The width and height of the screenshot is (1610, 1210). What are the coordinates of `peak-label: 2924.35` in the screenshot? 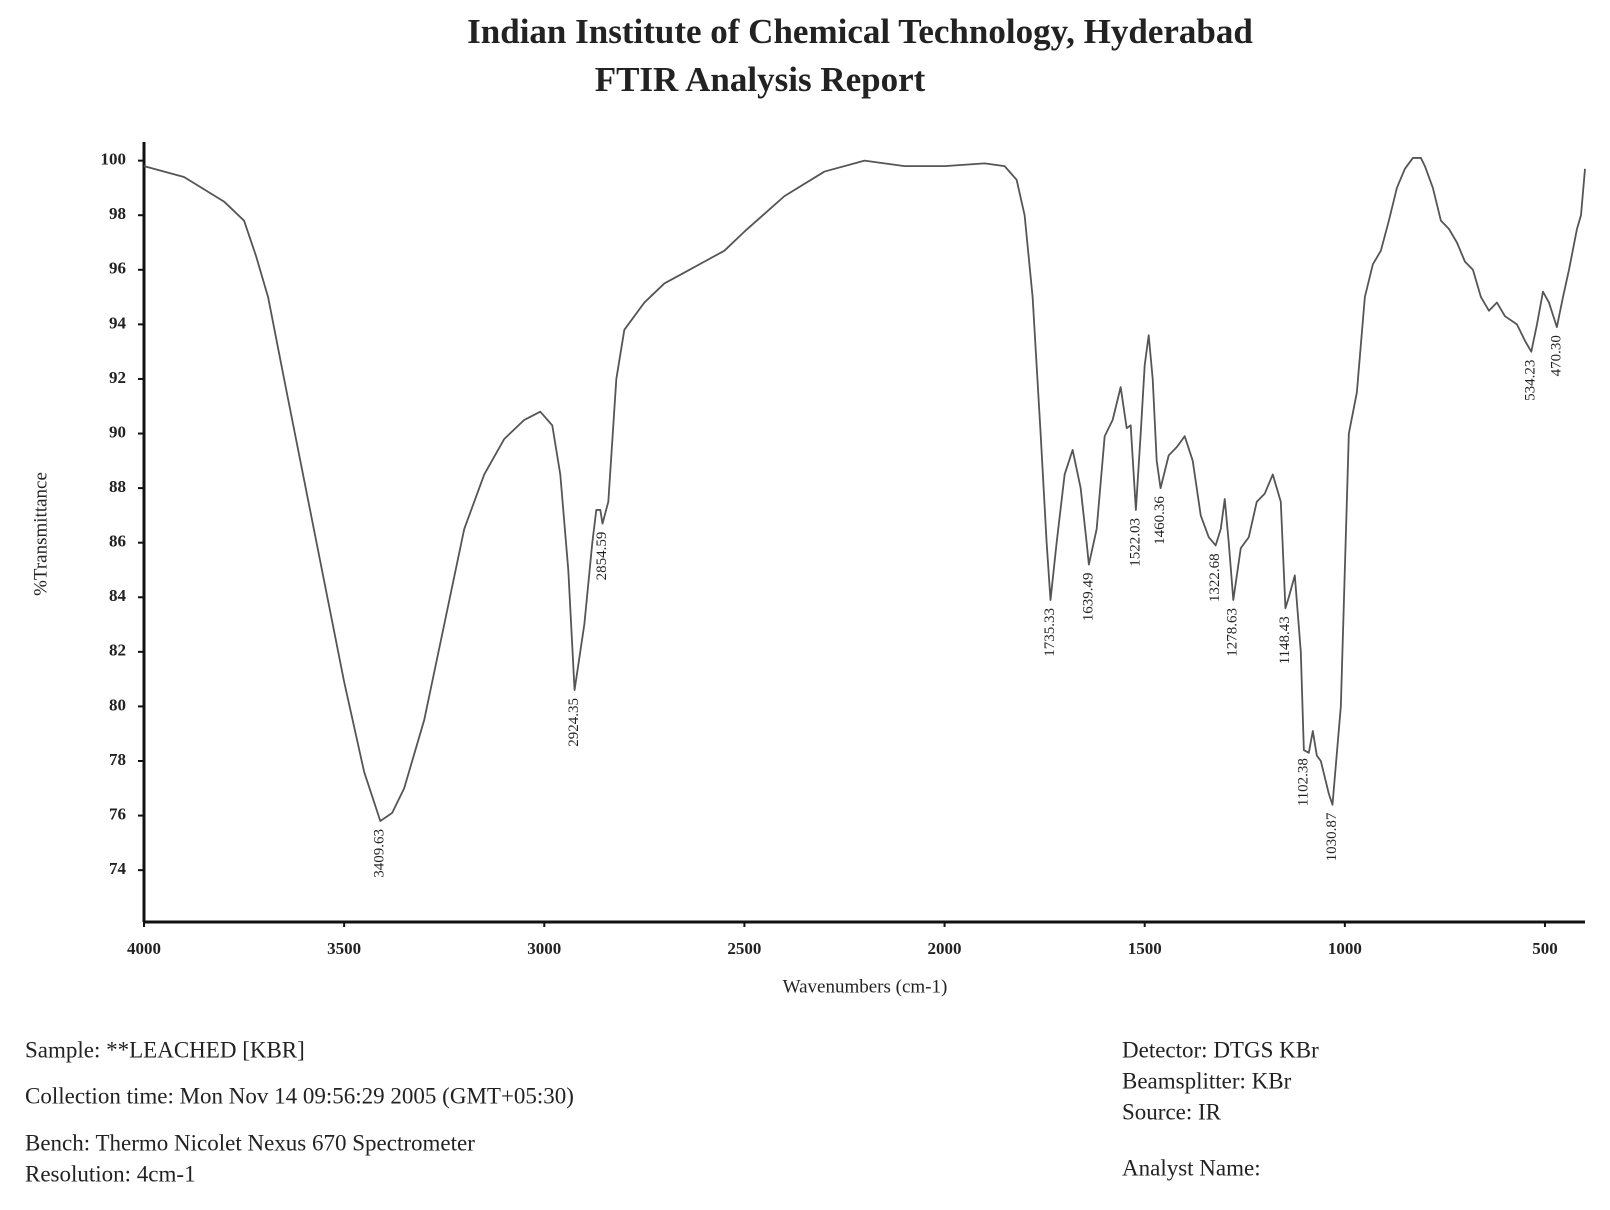 It's located at (574, 722).